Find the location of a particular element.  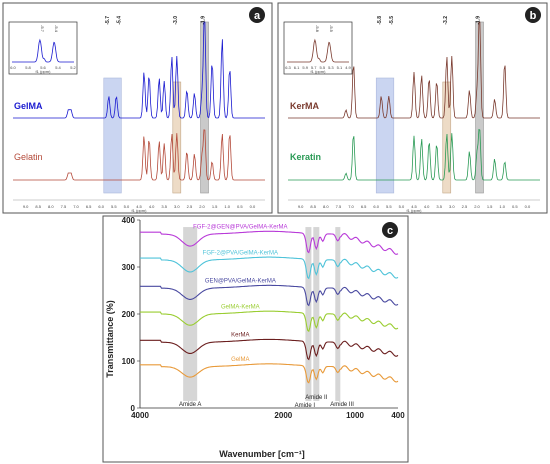

panel-c-letter-badge is located at coordinates (390, 230).